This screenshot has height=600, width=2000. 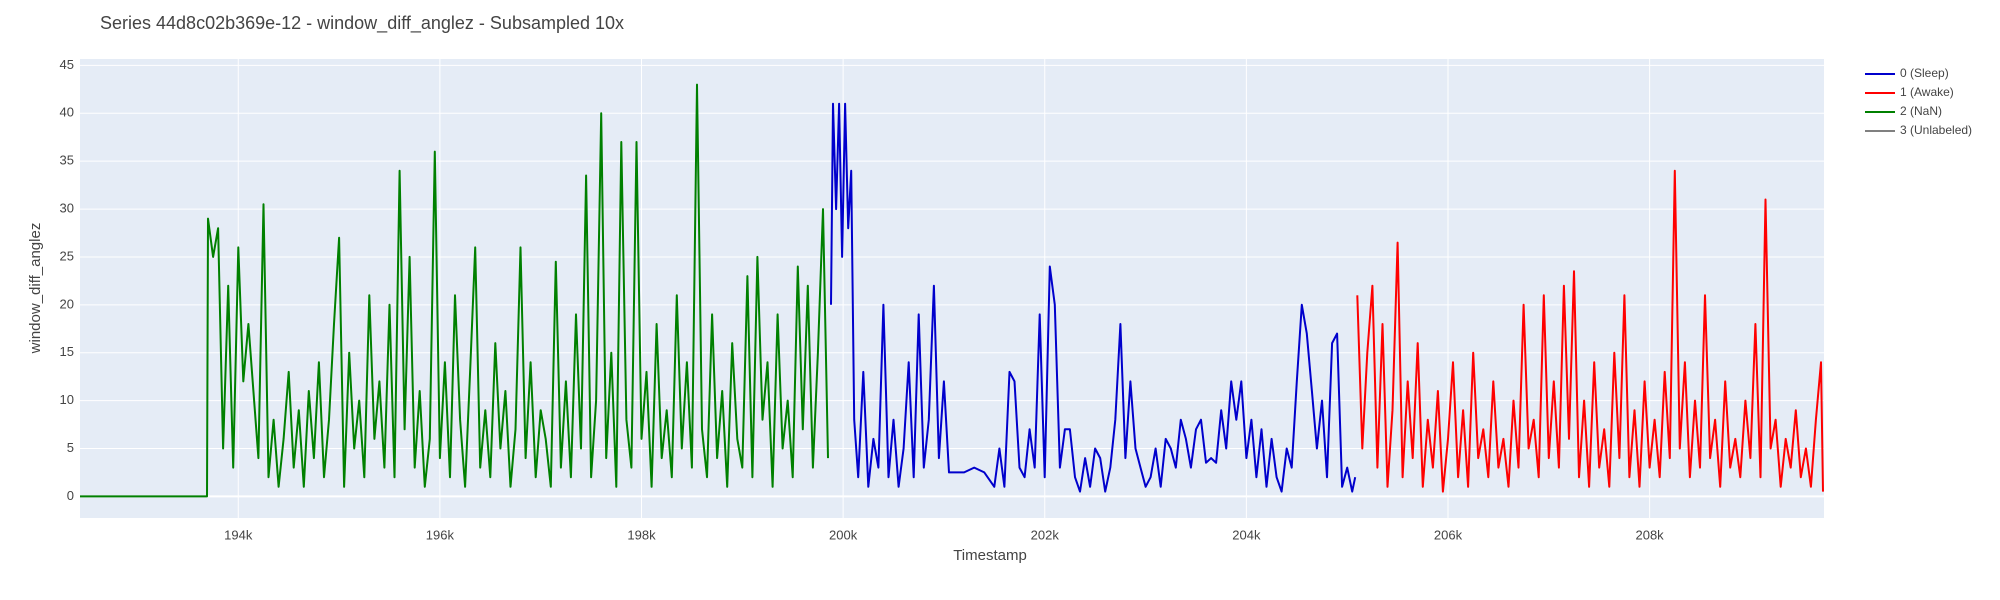 What do you see at coordinates (70, 447) in the screenshot?
I see `y-tick-label: 5` at bounding box center [70, 447].